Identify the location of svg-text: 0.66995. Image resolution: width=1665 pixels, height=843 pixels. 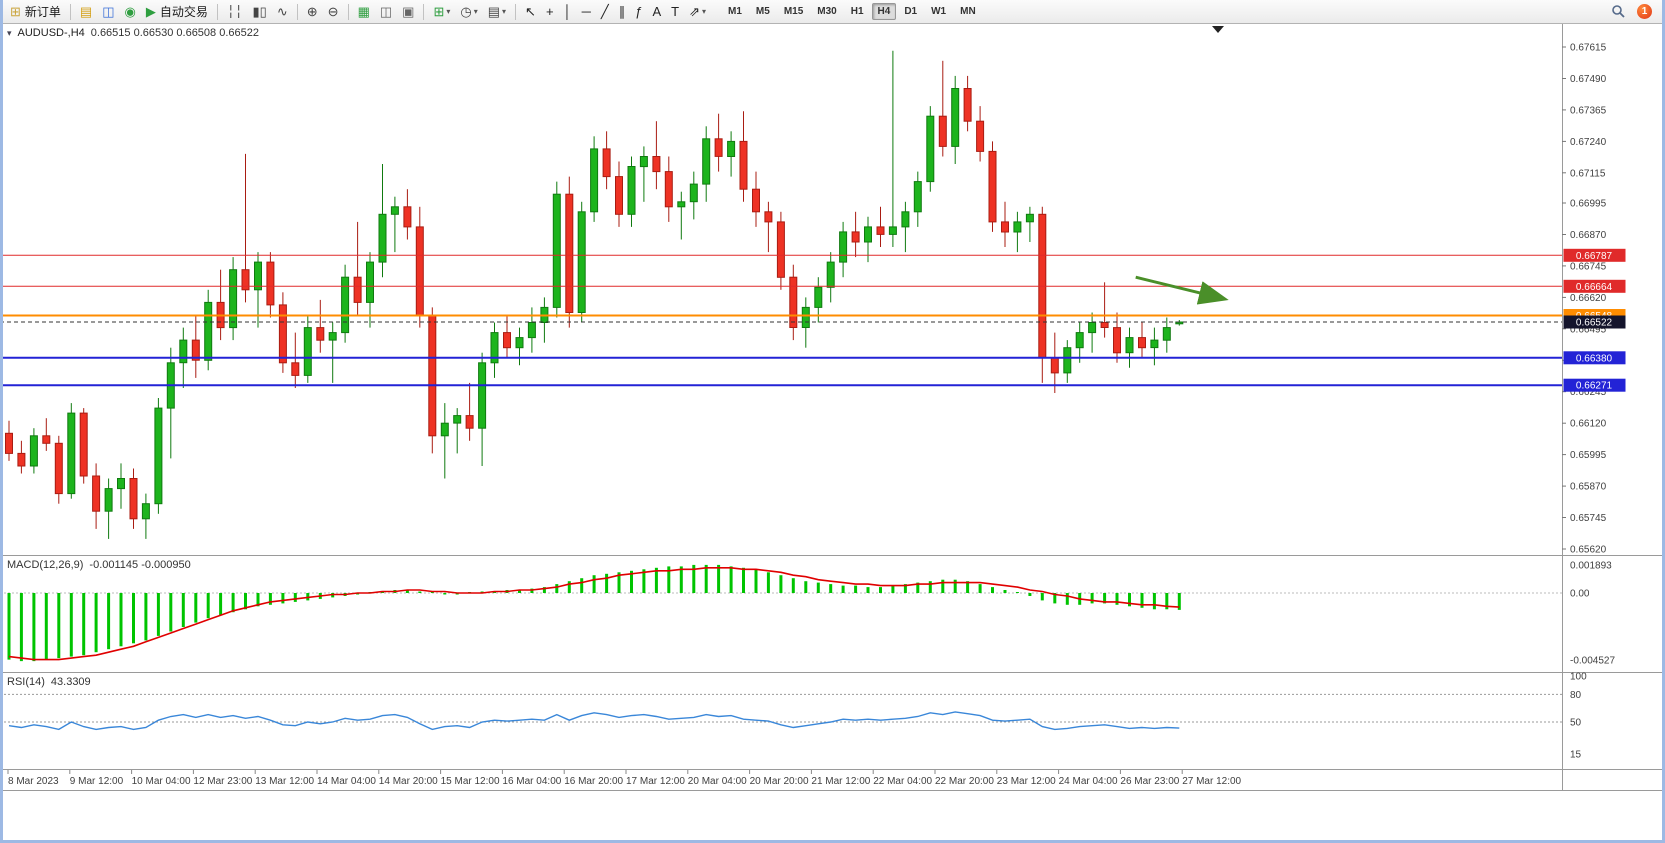
(1588, 204).